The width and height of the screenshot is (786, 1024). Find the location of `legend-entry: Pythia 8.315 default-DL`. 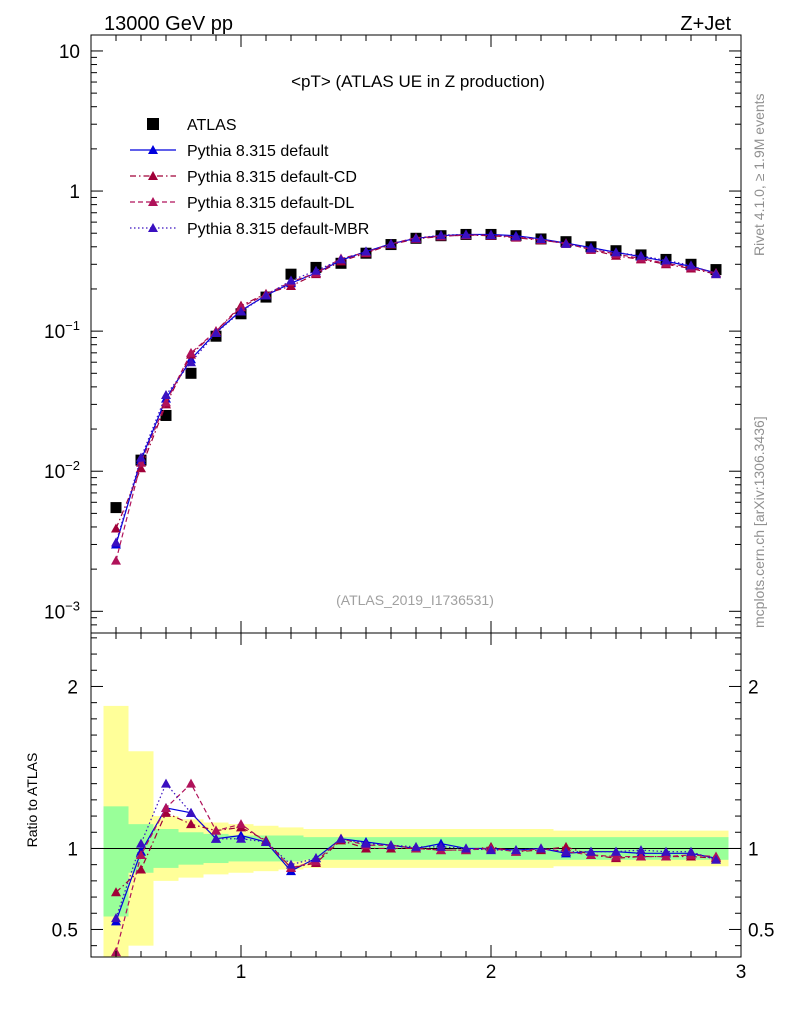

legend-entry: Pythia 8.315 default-DL is located at coordinates (242, 203).